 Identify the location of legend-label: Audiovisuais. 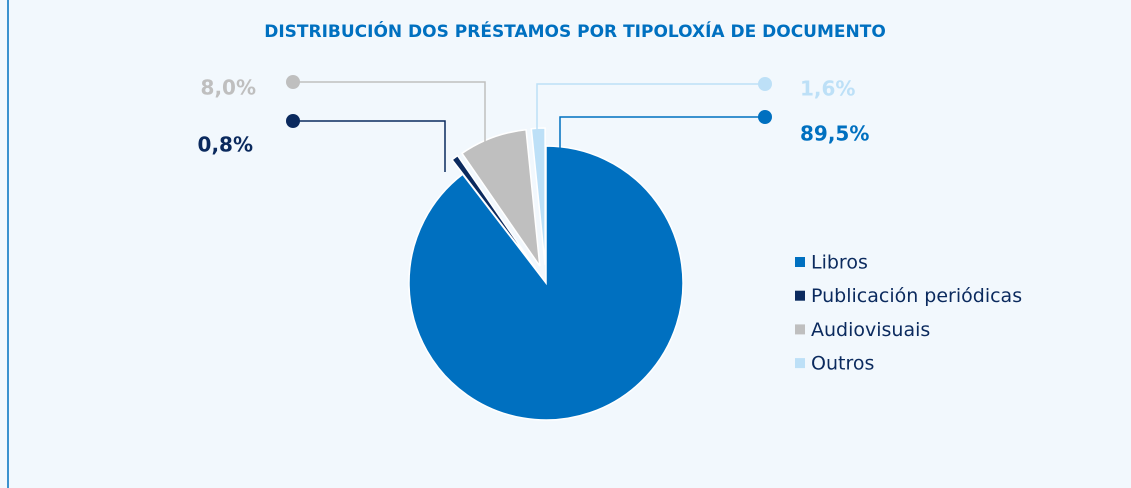
(870, 330).